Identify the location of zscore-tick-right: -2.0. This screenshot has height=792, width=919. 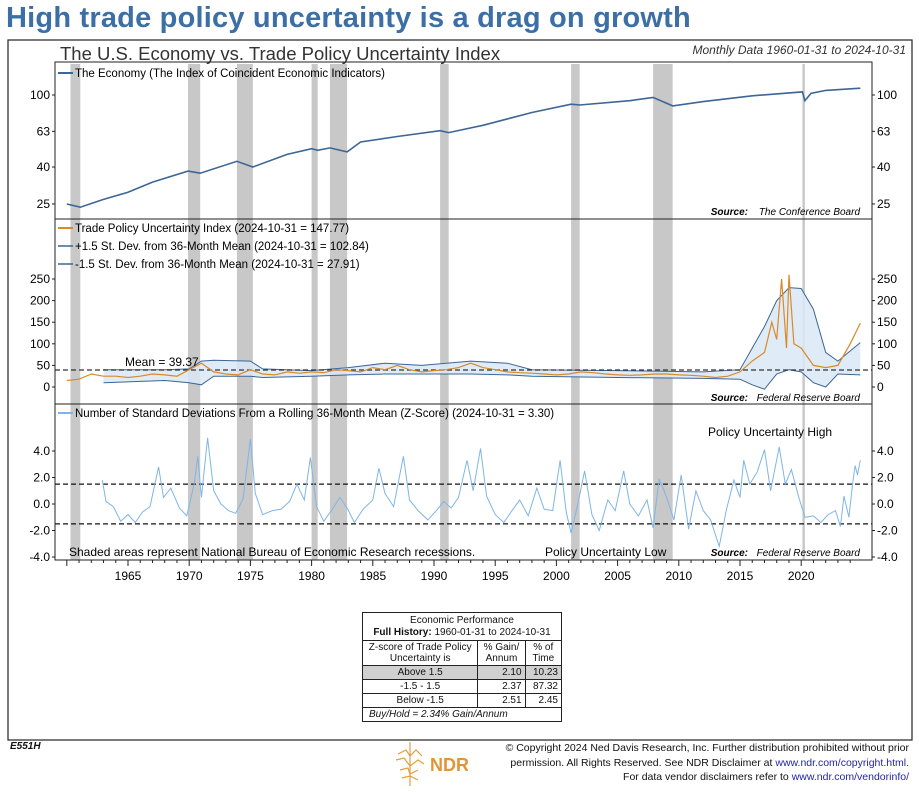
(887, 531).